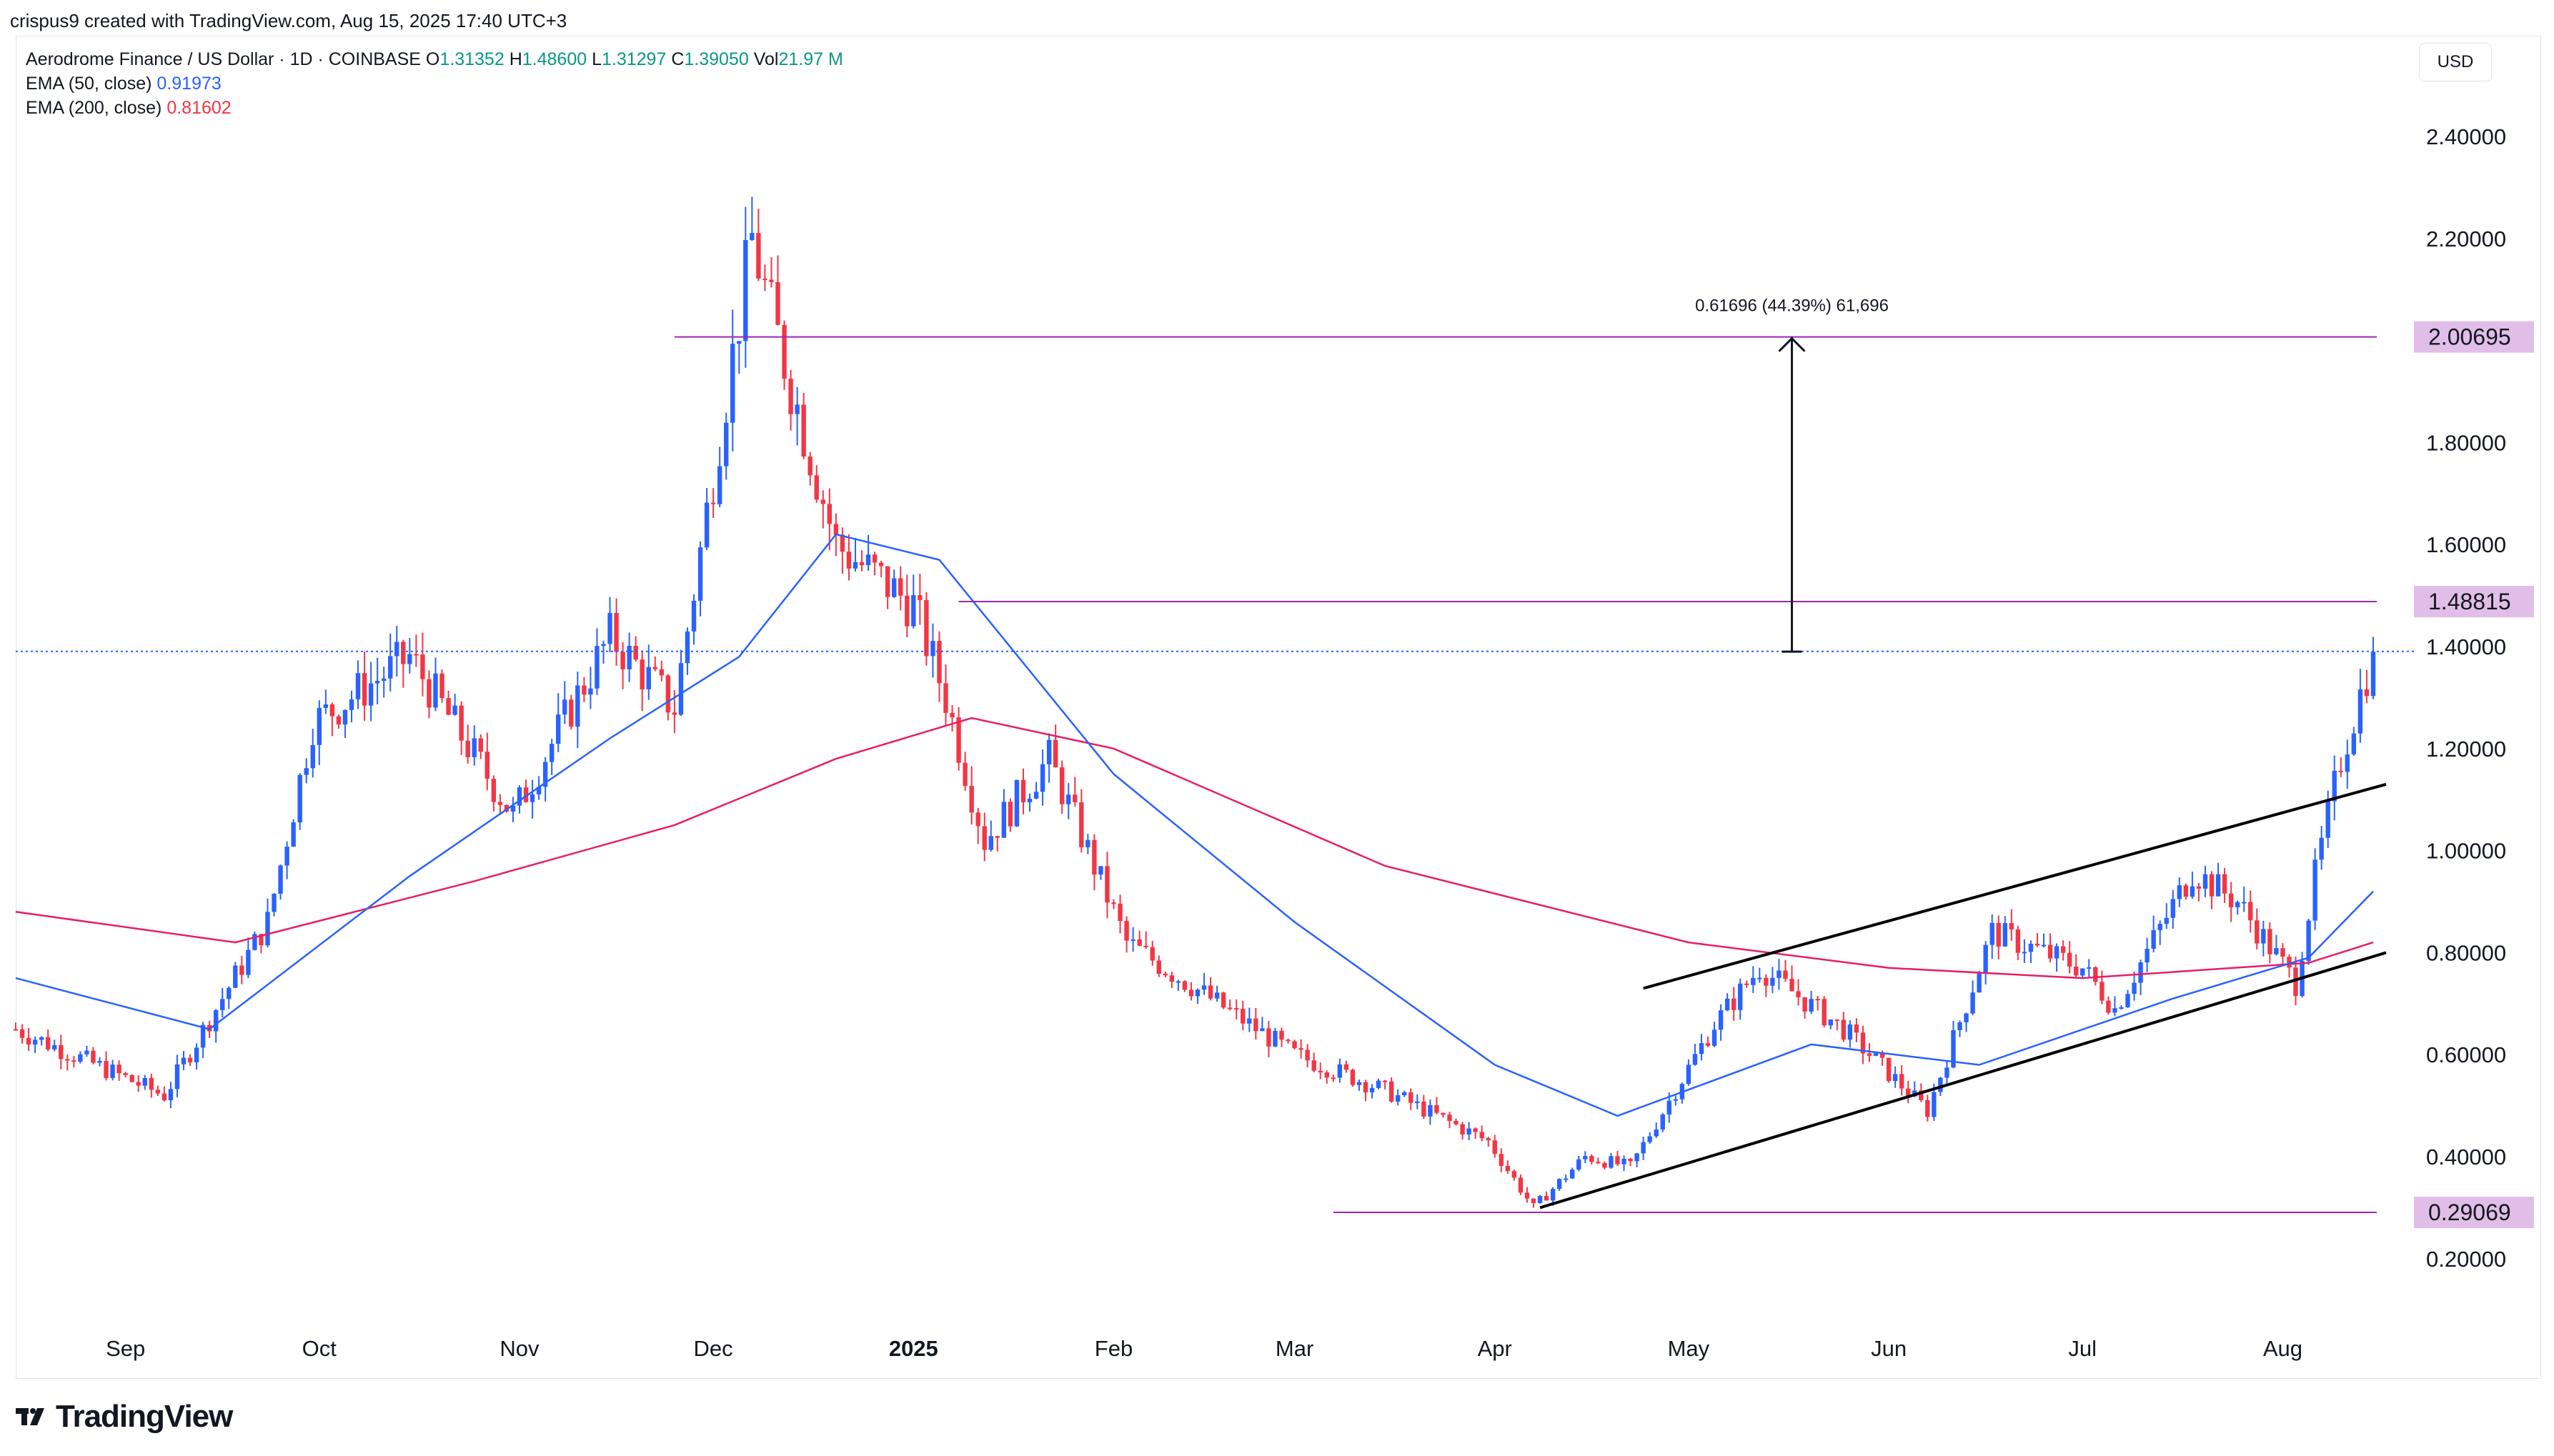 This screenshot has height=1456, width=2554. Describe the element at coordinates (434, 108) in the screenshot. I see `legend-ema200-row: EMA (200, close) 0.81602` at that location.